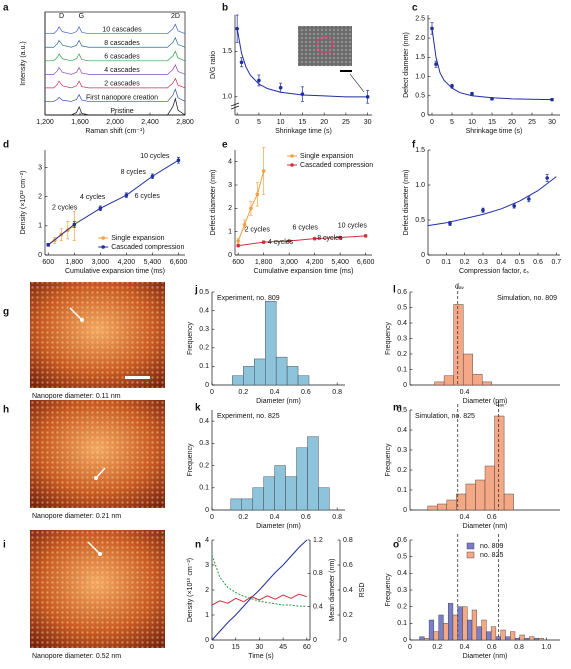 This screenshot has height=669, width=571. I want to click on y-tick-label: 1.5, so click(420, 57).